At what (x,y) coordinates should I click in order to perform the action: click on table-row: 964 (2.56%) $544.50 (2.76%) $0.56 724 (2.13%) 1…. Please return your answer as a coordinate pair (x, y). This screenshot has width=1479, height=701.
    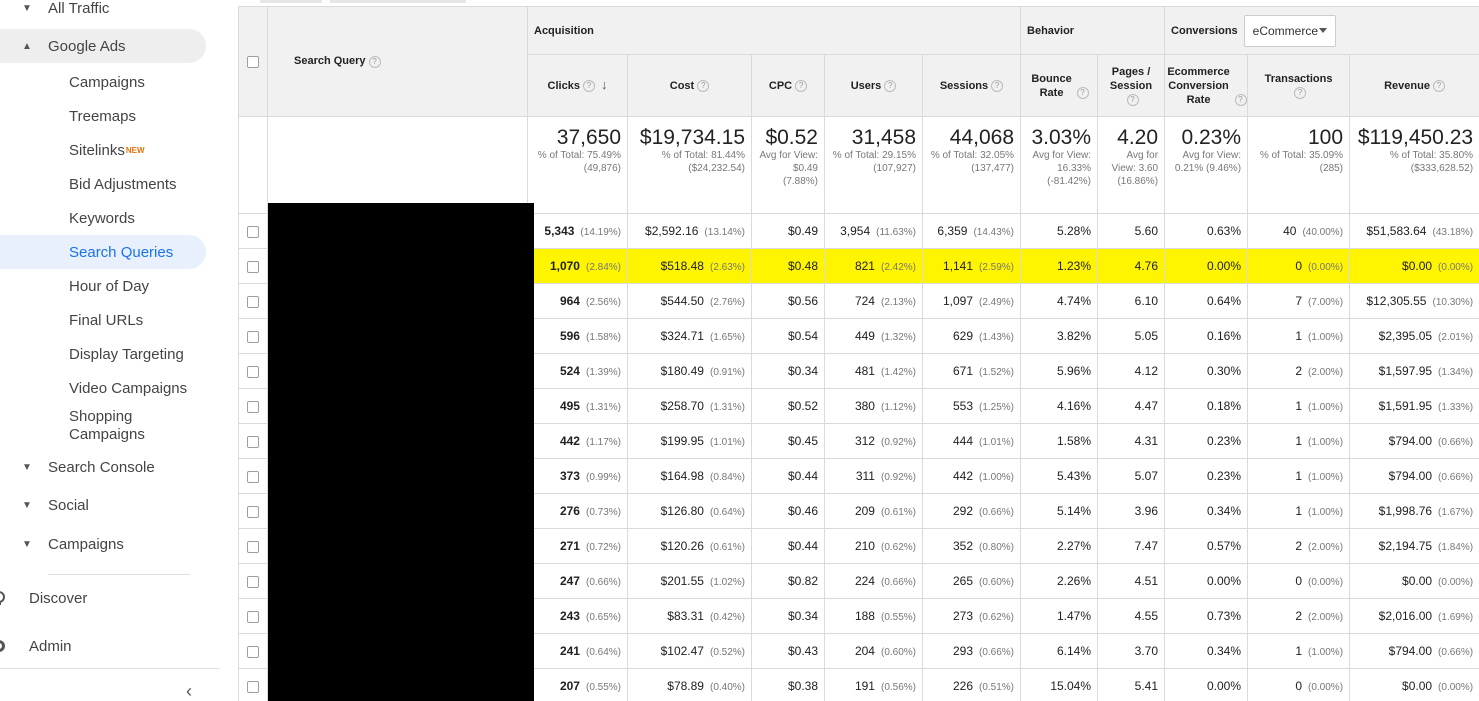
    Looking at the image, I should click on (858, 301).